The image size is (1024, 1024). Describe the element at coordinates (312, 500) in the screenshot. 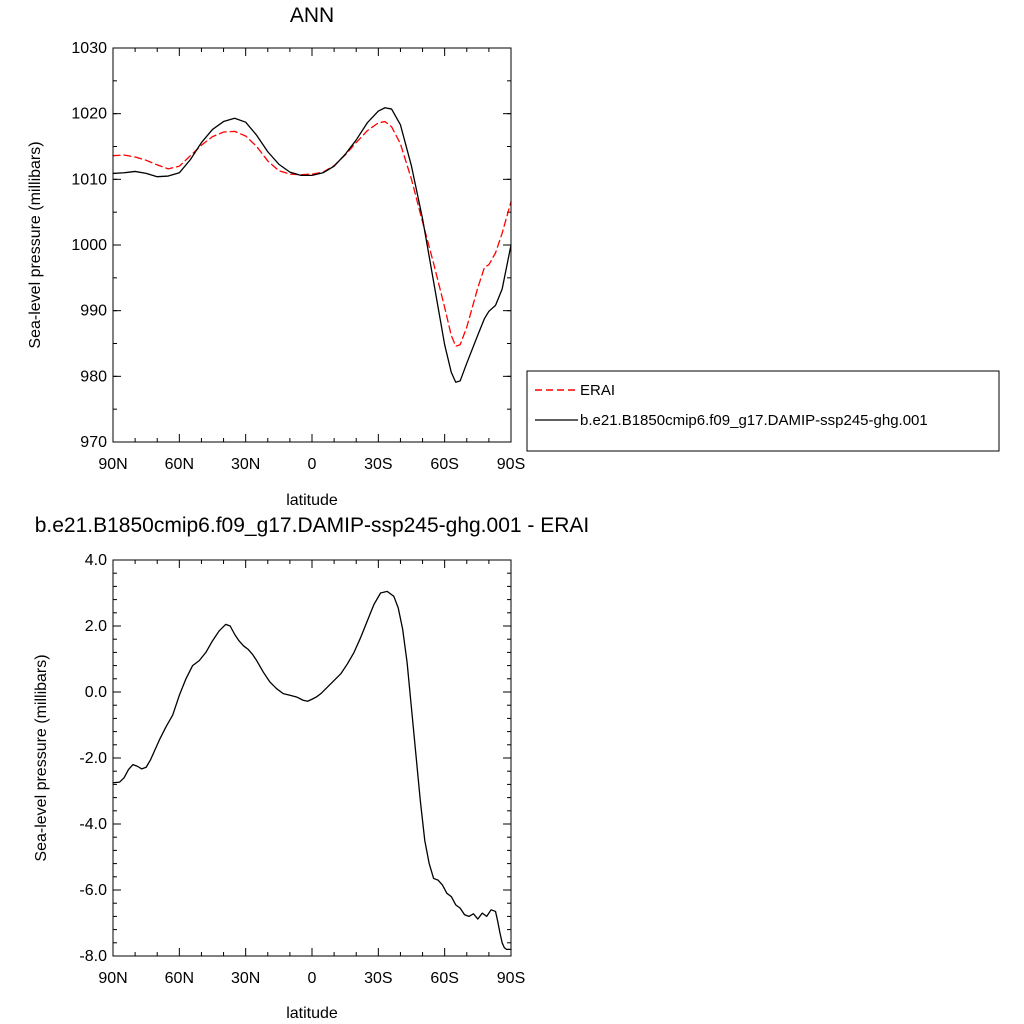

I see `top-x-axis-label: latitude` at that location.